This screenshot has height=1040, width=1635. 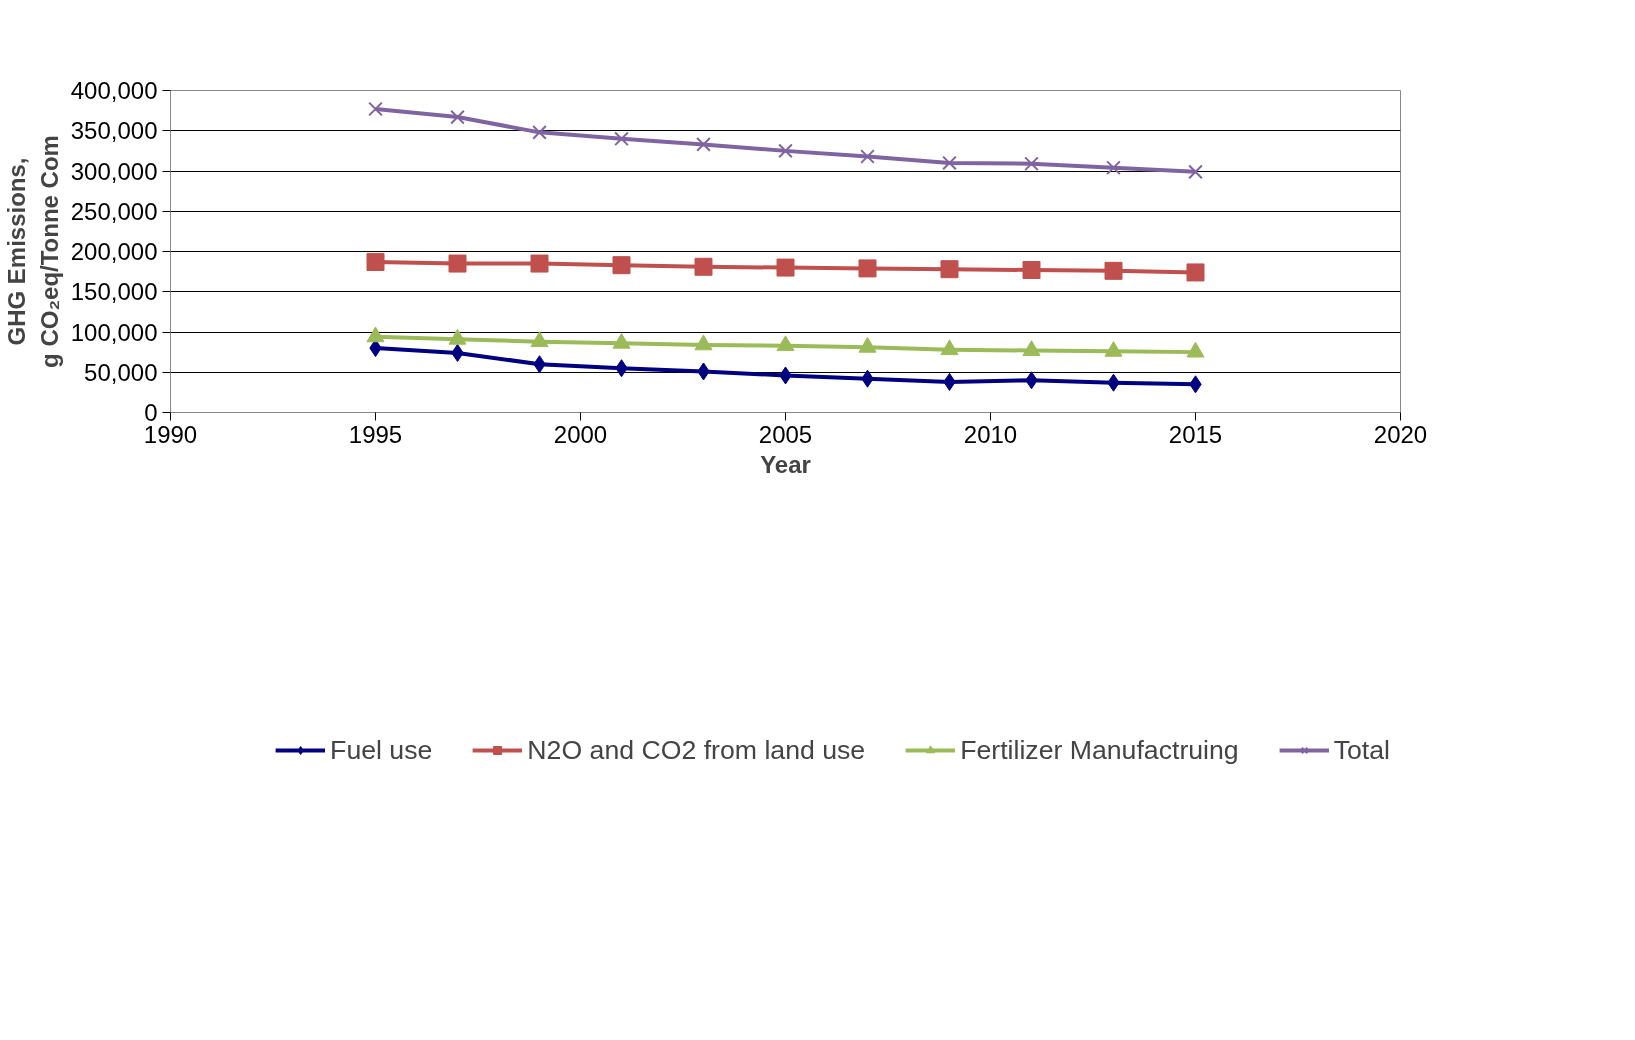 What do you see at coordinates (1099, 750) in the screenshot?
I see `legend-label: Fertilizer Manufactruing` at bounding box center [1099, 750].